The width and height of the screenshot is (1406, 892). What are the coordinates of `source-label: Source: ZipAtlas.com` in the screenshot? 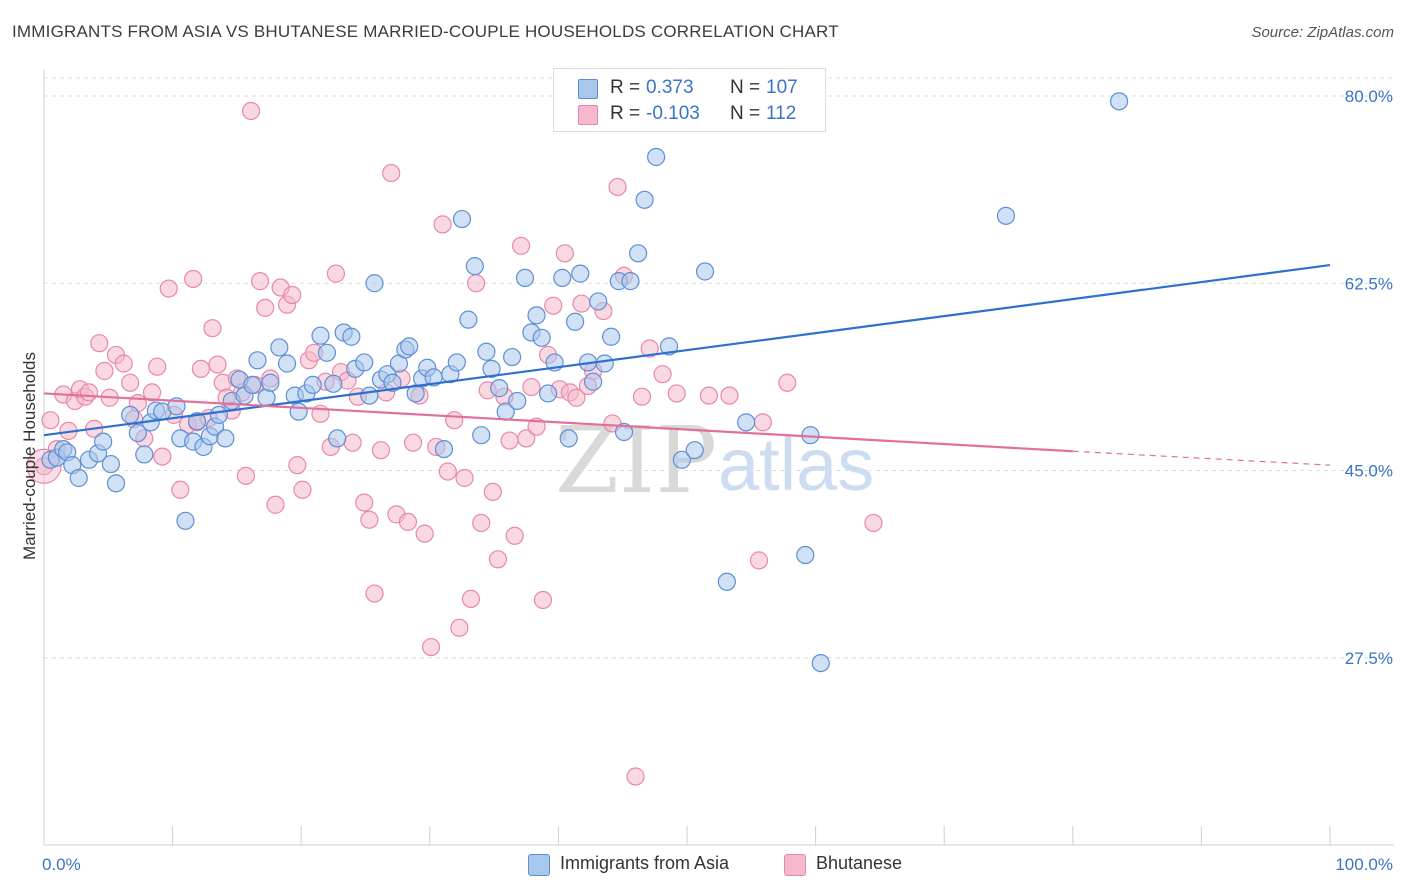 It's located at (1322, 32).